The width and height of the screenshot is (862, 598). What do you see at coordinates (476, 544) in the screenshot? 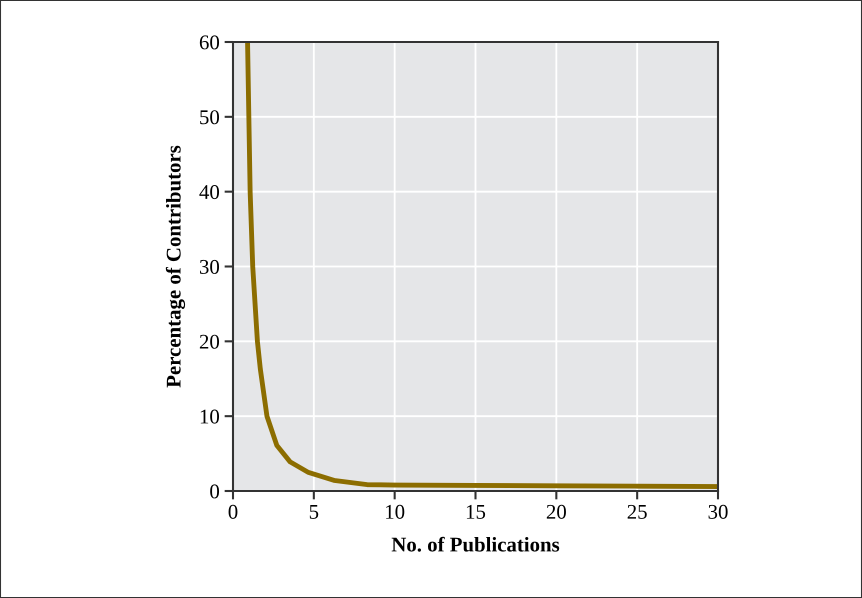
I see `x-axis-title: No. of Publications` at bounding box center [476, 544].